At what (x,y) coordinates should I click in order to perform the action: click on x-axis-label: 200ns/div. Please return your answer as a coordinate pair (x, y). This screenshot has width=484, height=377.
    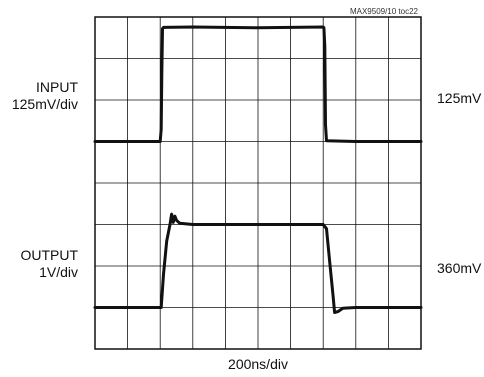
    Looking at the image, I should click on (258, 364).